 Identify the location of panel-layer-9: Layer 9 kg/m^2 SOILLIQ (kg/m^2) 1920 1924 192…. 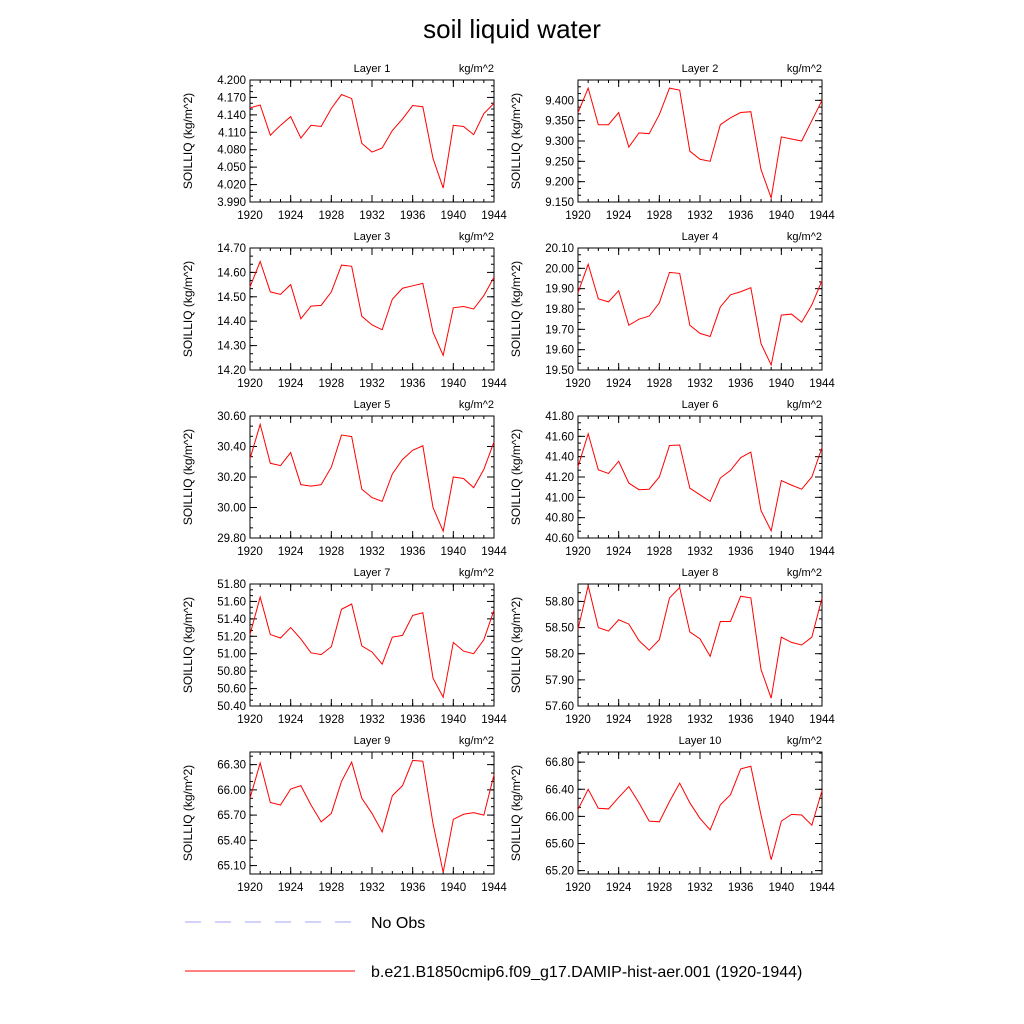
(344, 814).